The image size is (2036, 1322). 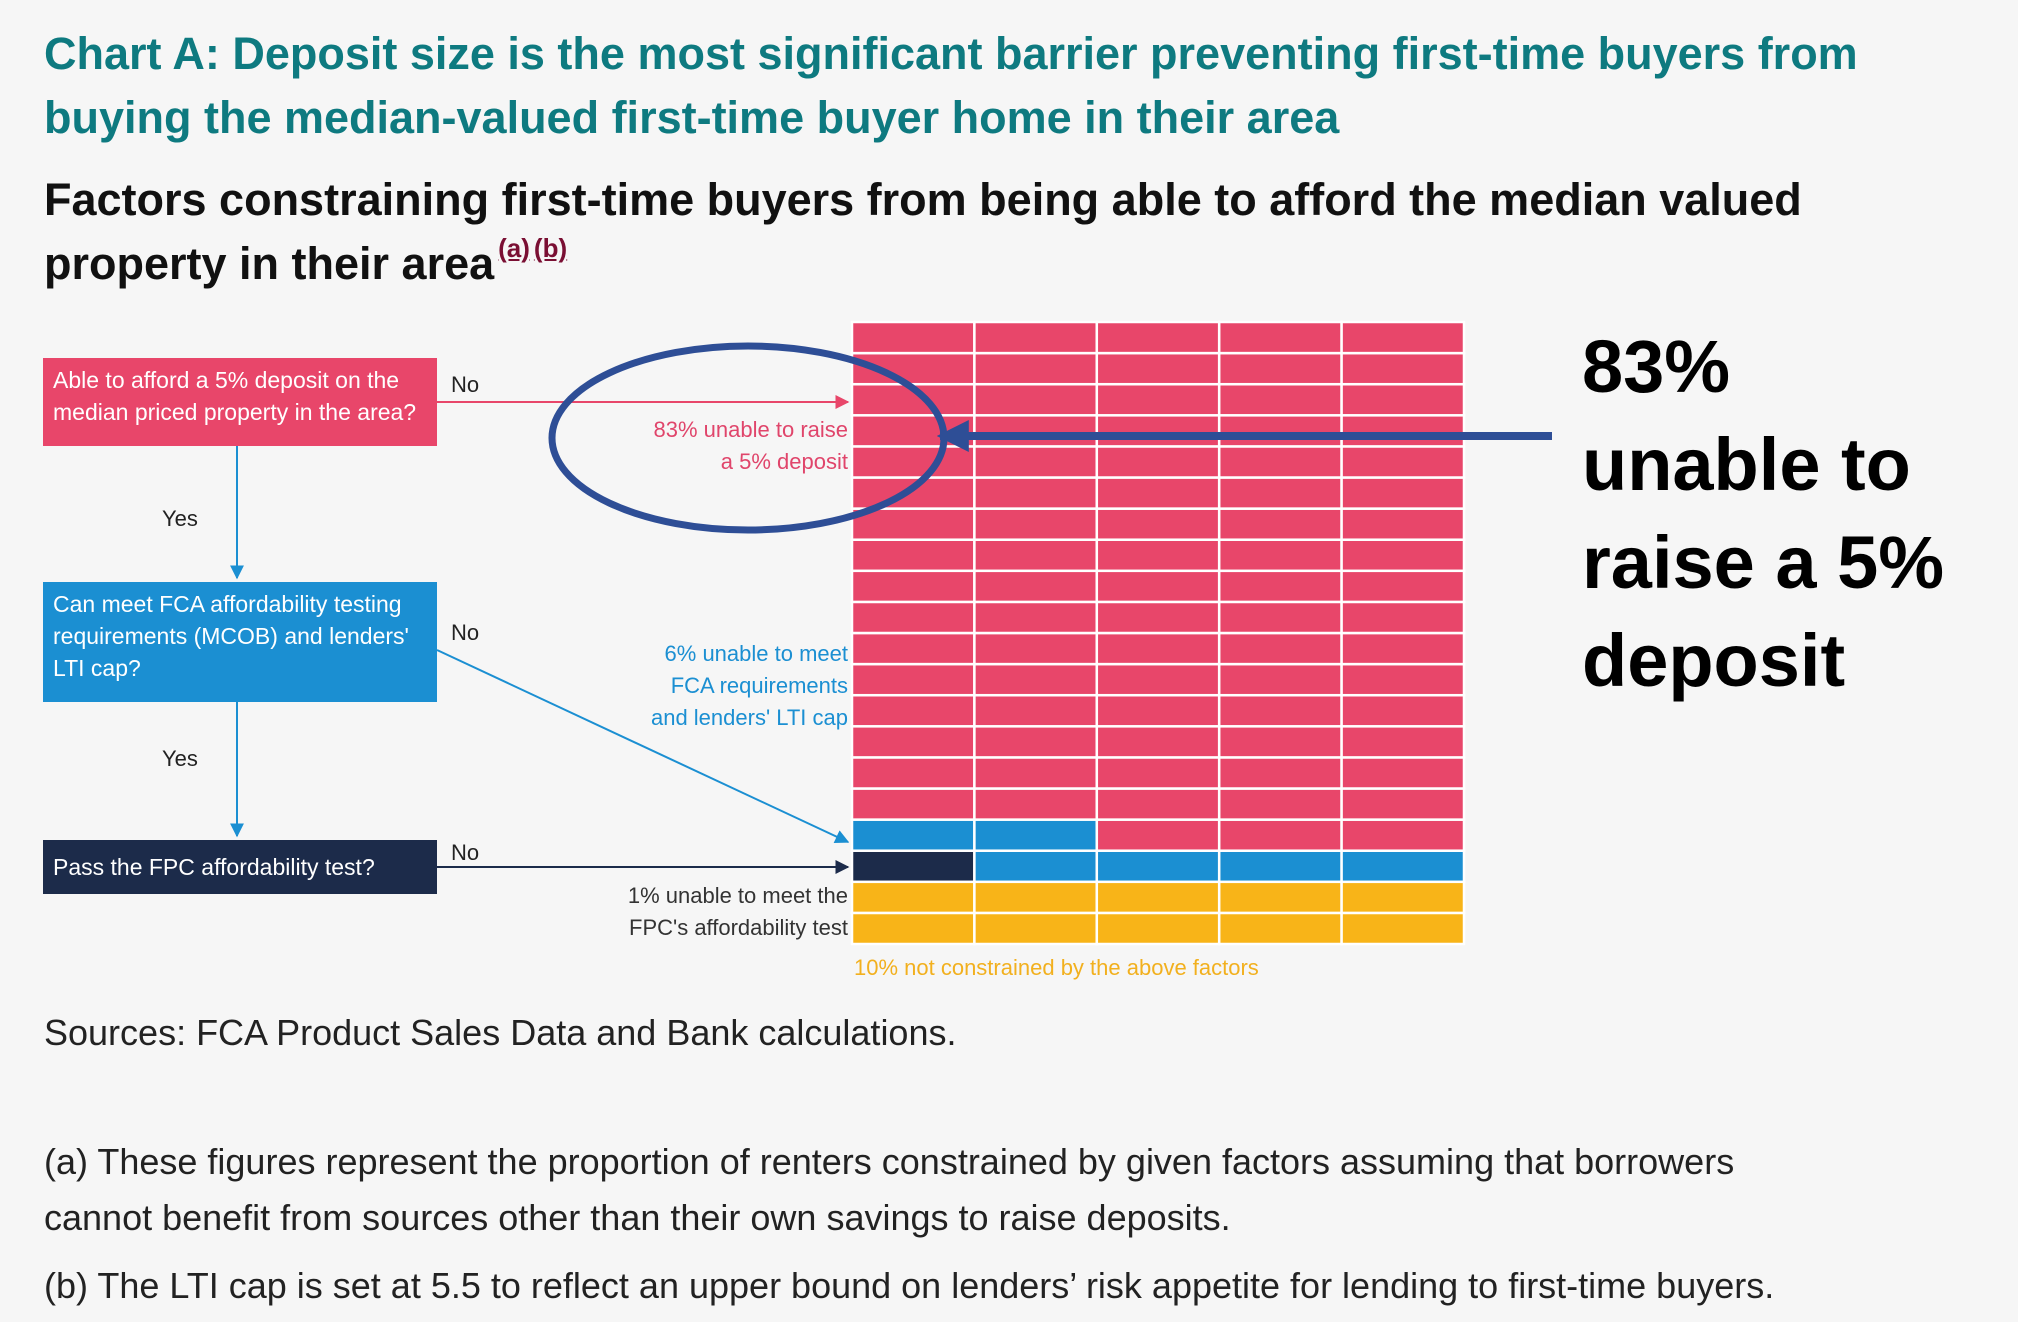 I want to click on yes-label-deposit: Yes, so click(x=180, y=518).